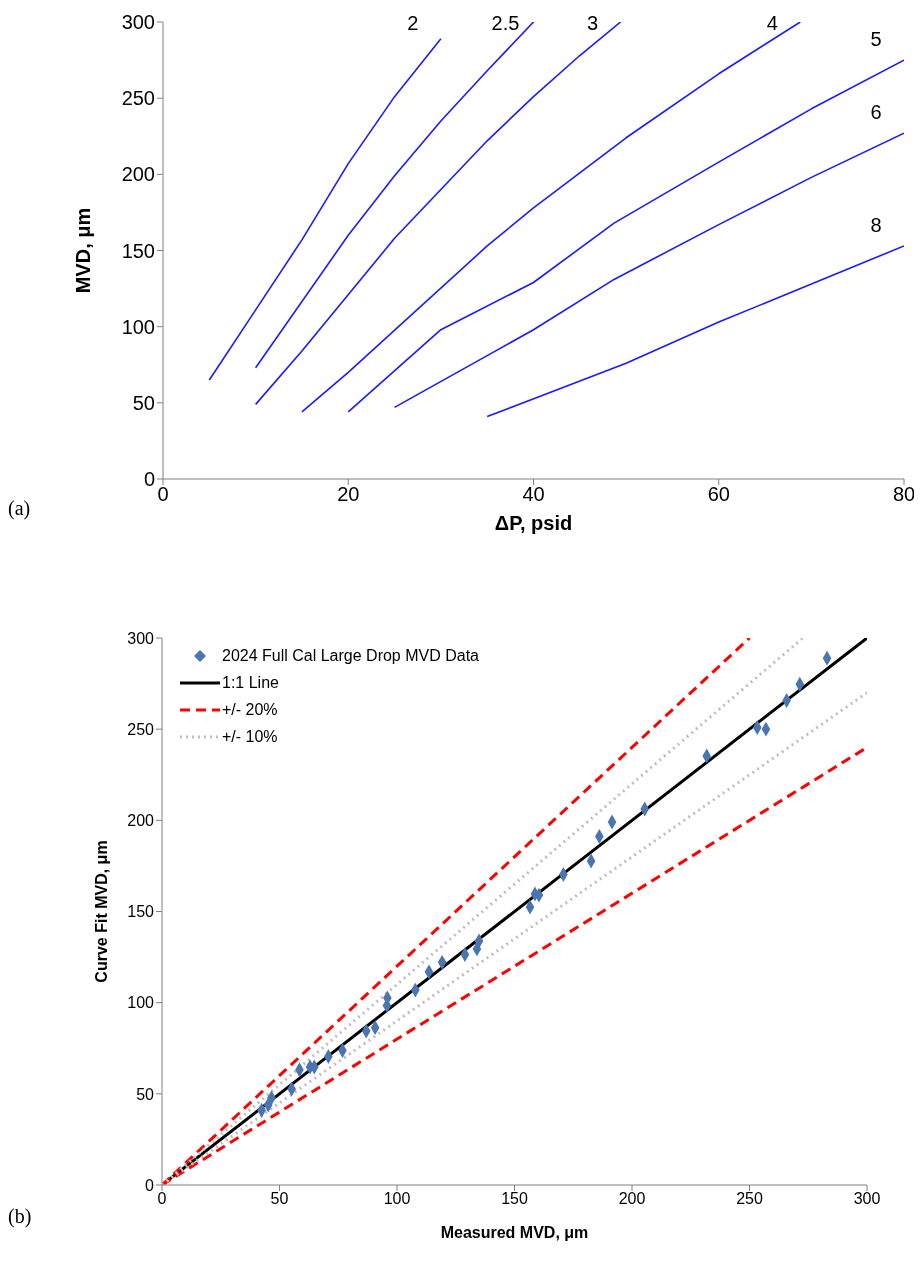  I want to click on legend-label: 1:1 Line, so click(250, 682).